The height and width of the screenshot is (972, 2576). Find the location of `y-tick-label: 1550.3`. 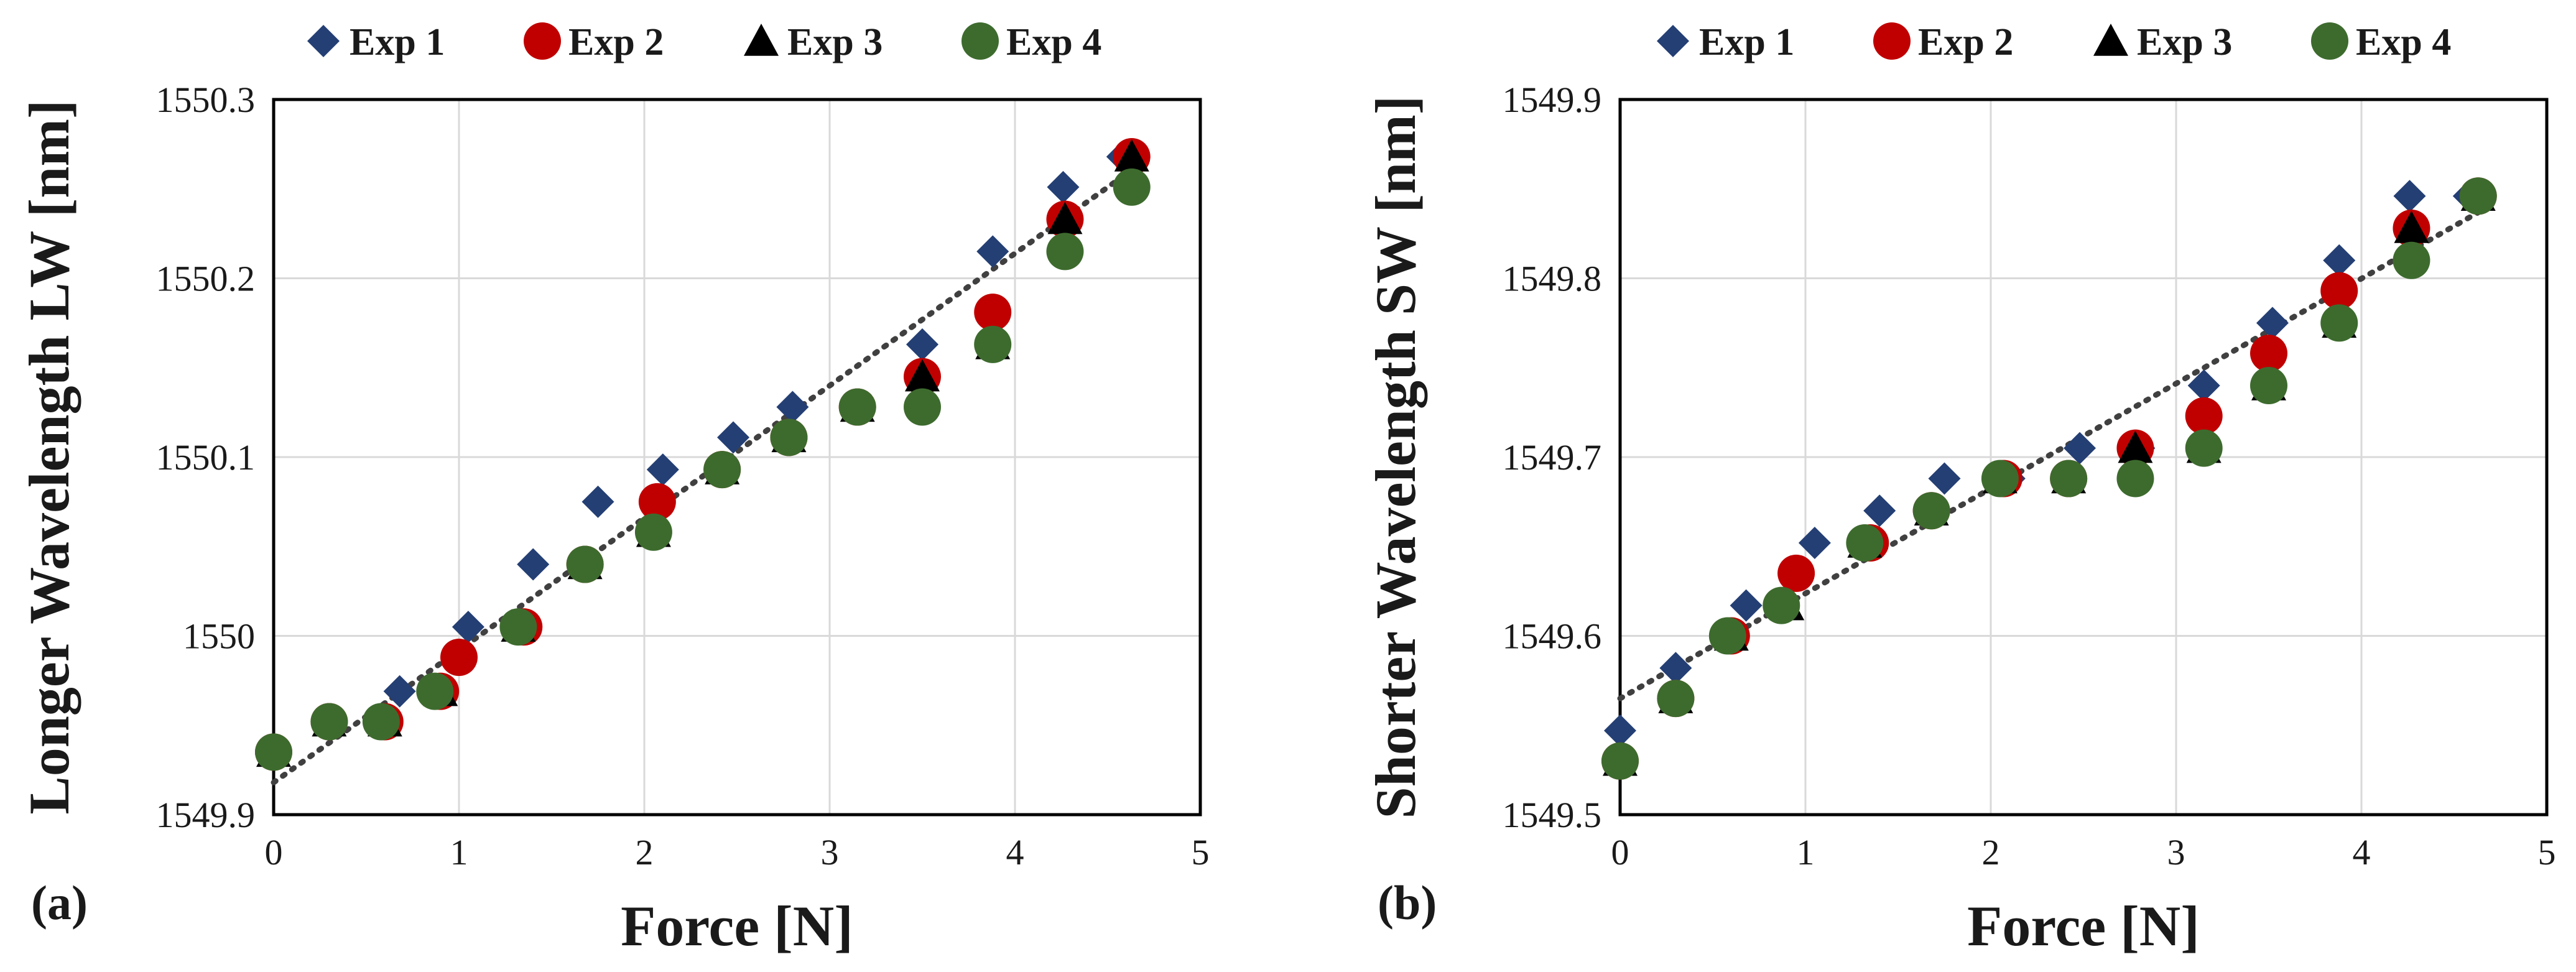

y-tick-label: 1550.3 is located at coordinates (206, 100).